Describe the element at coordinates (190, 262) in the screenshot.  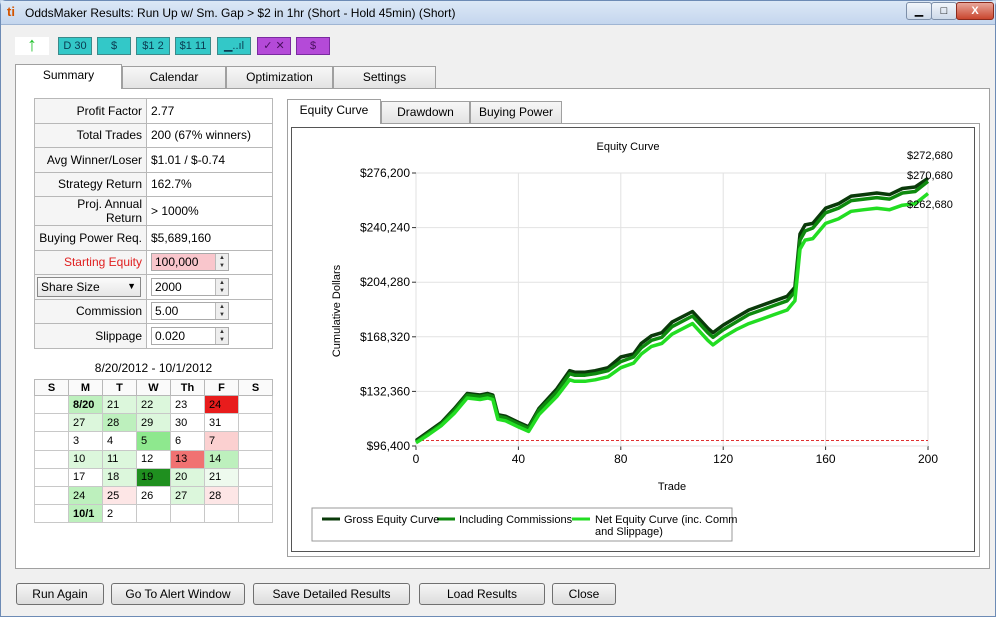
I see `starting-equity-input: 100,000 ▲ ▼` at that location.